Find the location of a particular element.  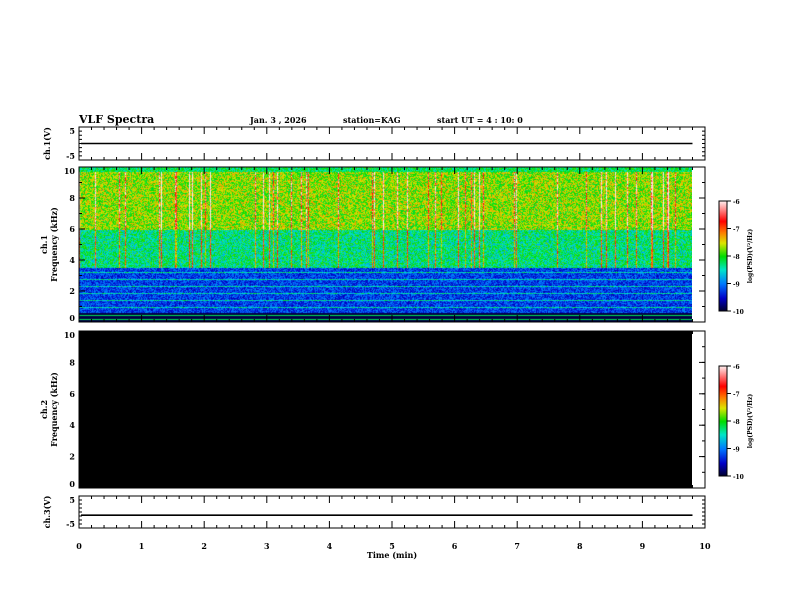

x-tick-label: 6 is located at coordinates (455, 546).